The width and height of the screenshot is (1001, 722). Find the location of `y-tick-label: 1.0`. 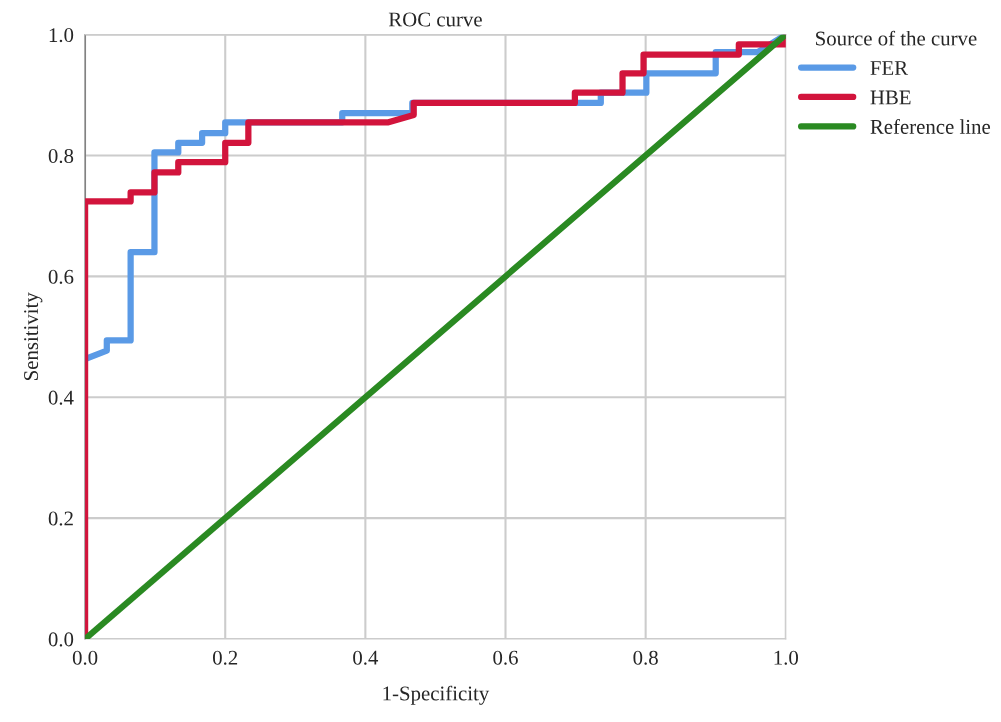

y-tick-label: 1.0 is located at coordinates (61, 35).